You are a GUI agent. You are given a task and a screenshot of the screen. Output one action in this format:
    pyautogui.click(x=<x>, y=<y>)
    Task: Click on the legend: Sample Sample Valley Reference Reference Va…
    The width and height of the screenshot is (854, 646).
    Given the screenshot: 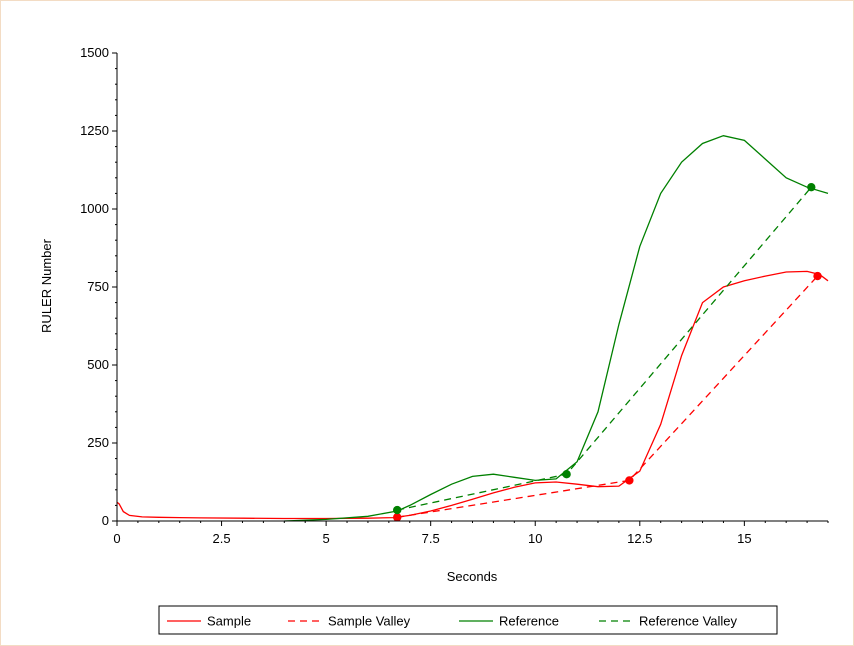 What is the action you would take?
    pyautogui.click(x=468, y=620)
    